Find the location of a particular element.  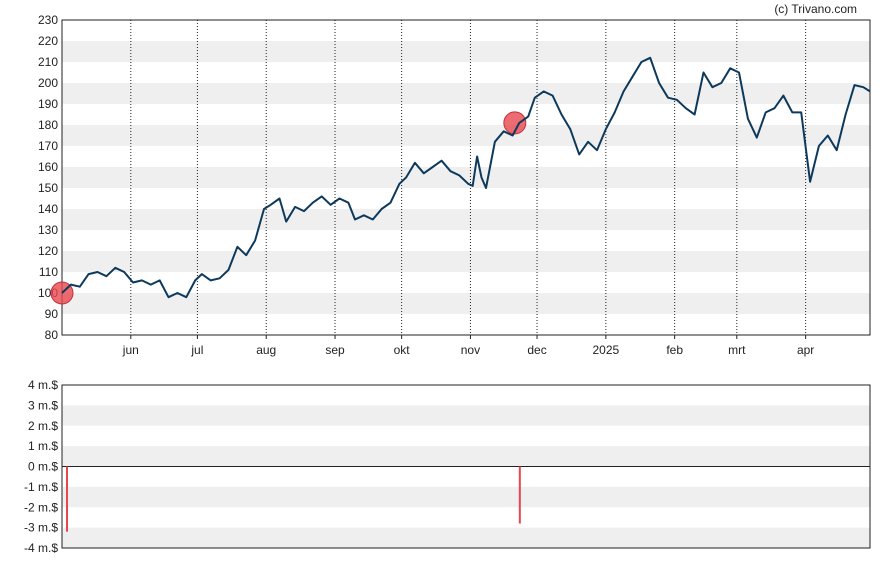

x-tick-label: sep is located at coordinates (335, 350).